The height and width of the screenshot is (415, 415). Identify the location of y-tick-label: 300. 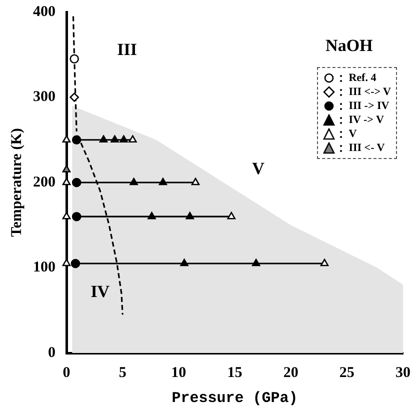
(44, 97).